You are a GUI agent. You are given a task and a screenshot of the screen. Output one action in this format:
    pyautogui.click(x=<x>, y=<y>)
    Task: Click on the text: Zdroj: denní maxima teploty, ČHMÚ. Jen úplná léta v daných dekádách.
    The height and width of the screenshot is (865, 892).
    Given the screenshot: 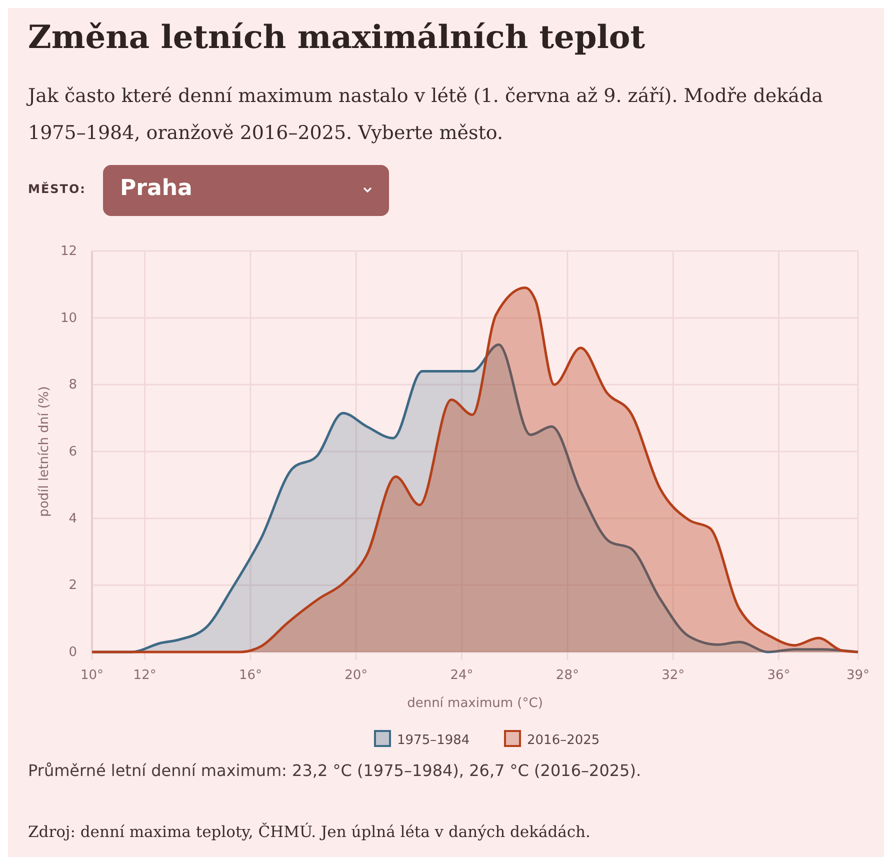 What is the action you would take?
    pyautogui.click(x=309, y=832)
    